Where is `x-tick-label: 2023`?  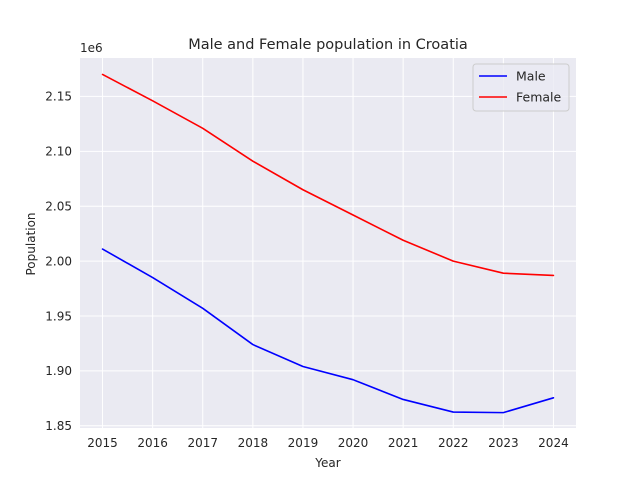
x-tick-label: 2023 is located at coordinates (503, 443).